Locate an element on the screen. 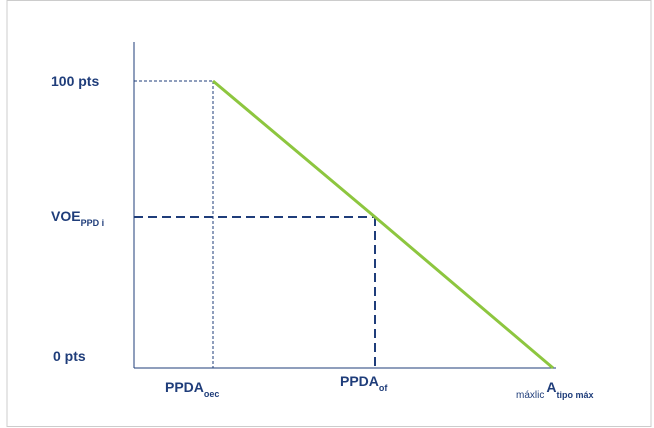 The height and width of the screenshot is (428, 654). x-tick-label-of: PPDAof is located at coordinates (364, 383).